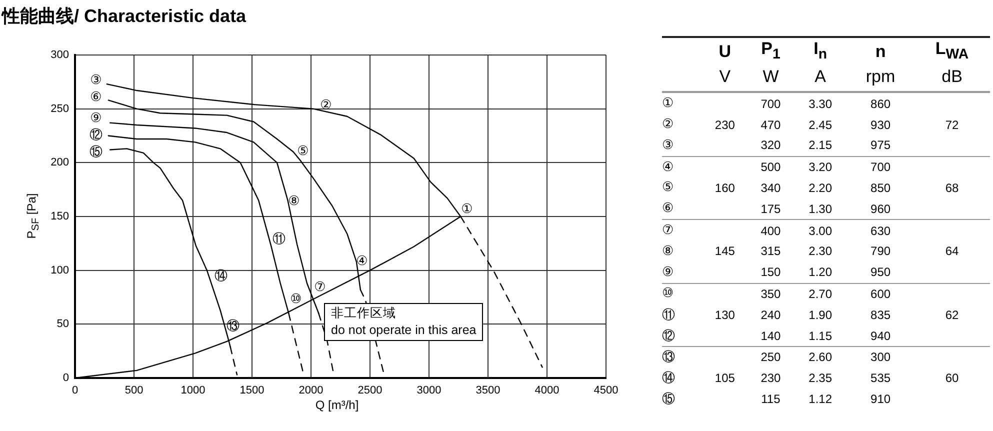  What do you see at coordinates (821, 51) in the screenshot?
I see `text: I$_{n}$` at bounding box center [821, 51].